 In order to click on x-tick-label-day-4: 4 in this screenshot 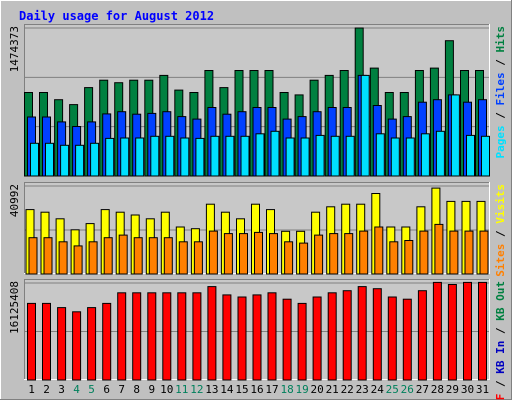, I will do `click(76, 389)`.